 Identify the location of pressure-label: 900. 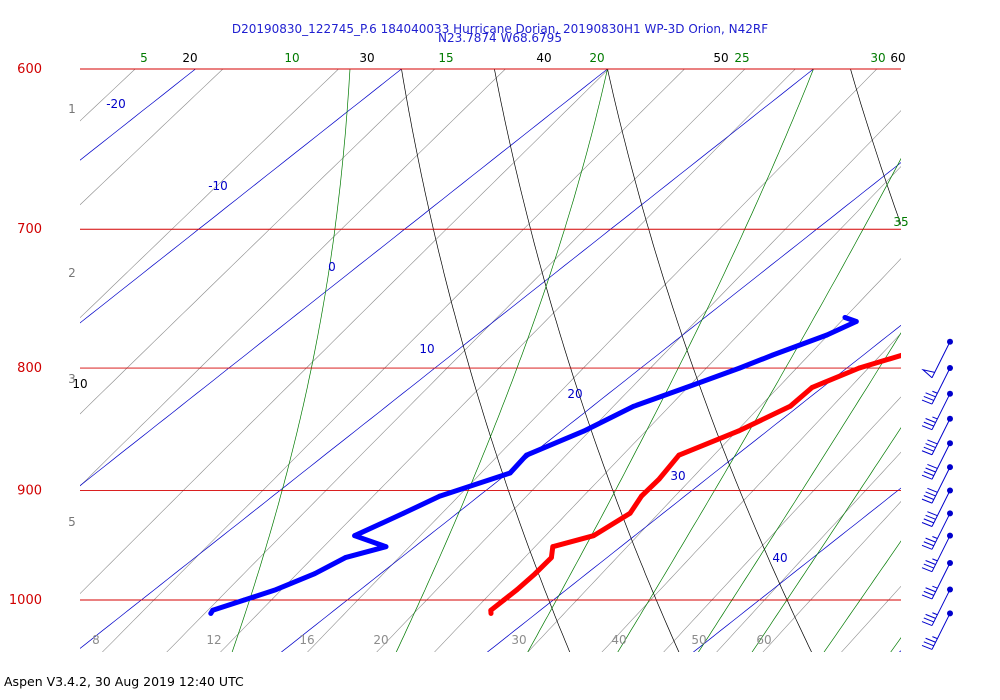
(29, 490).